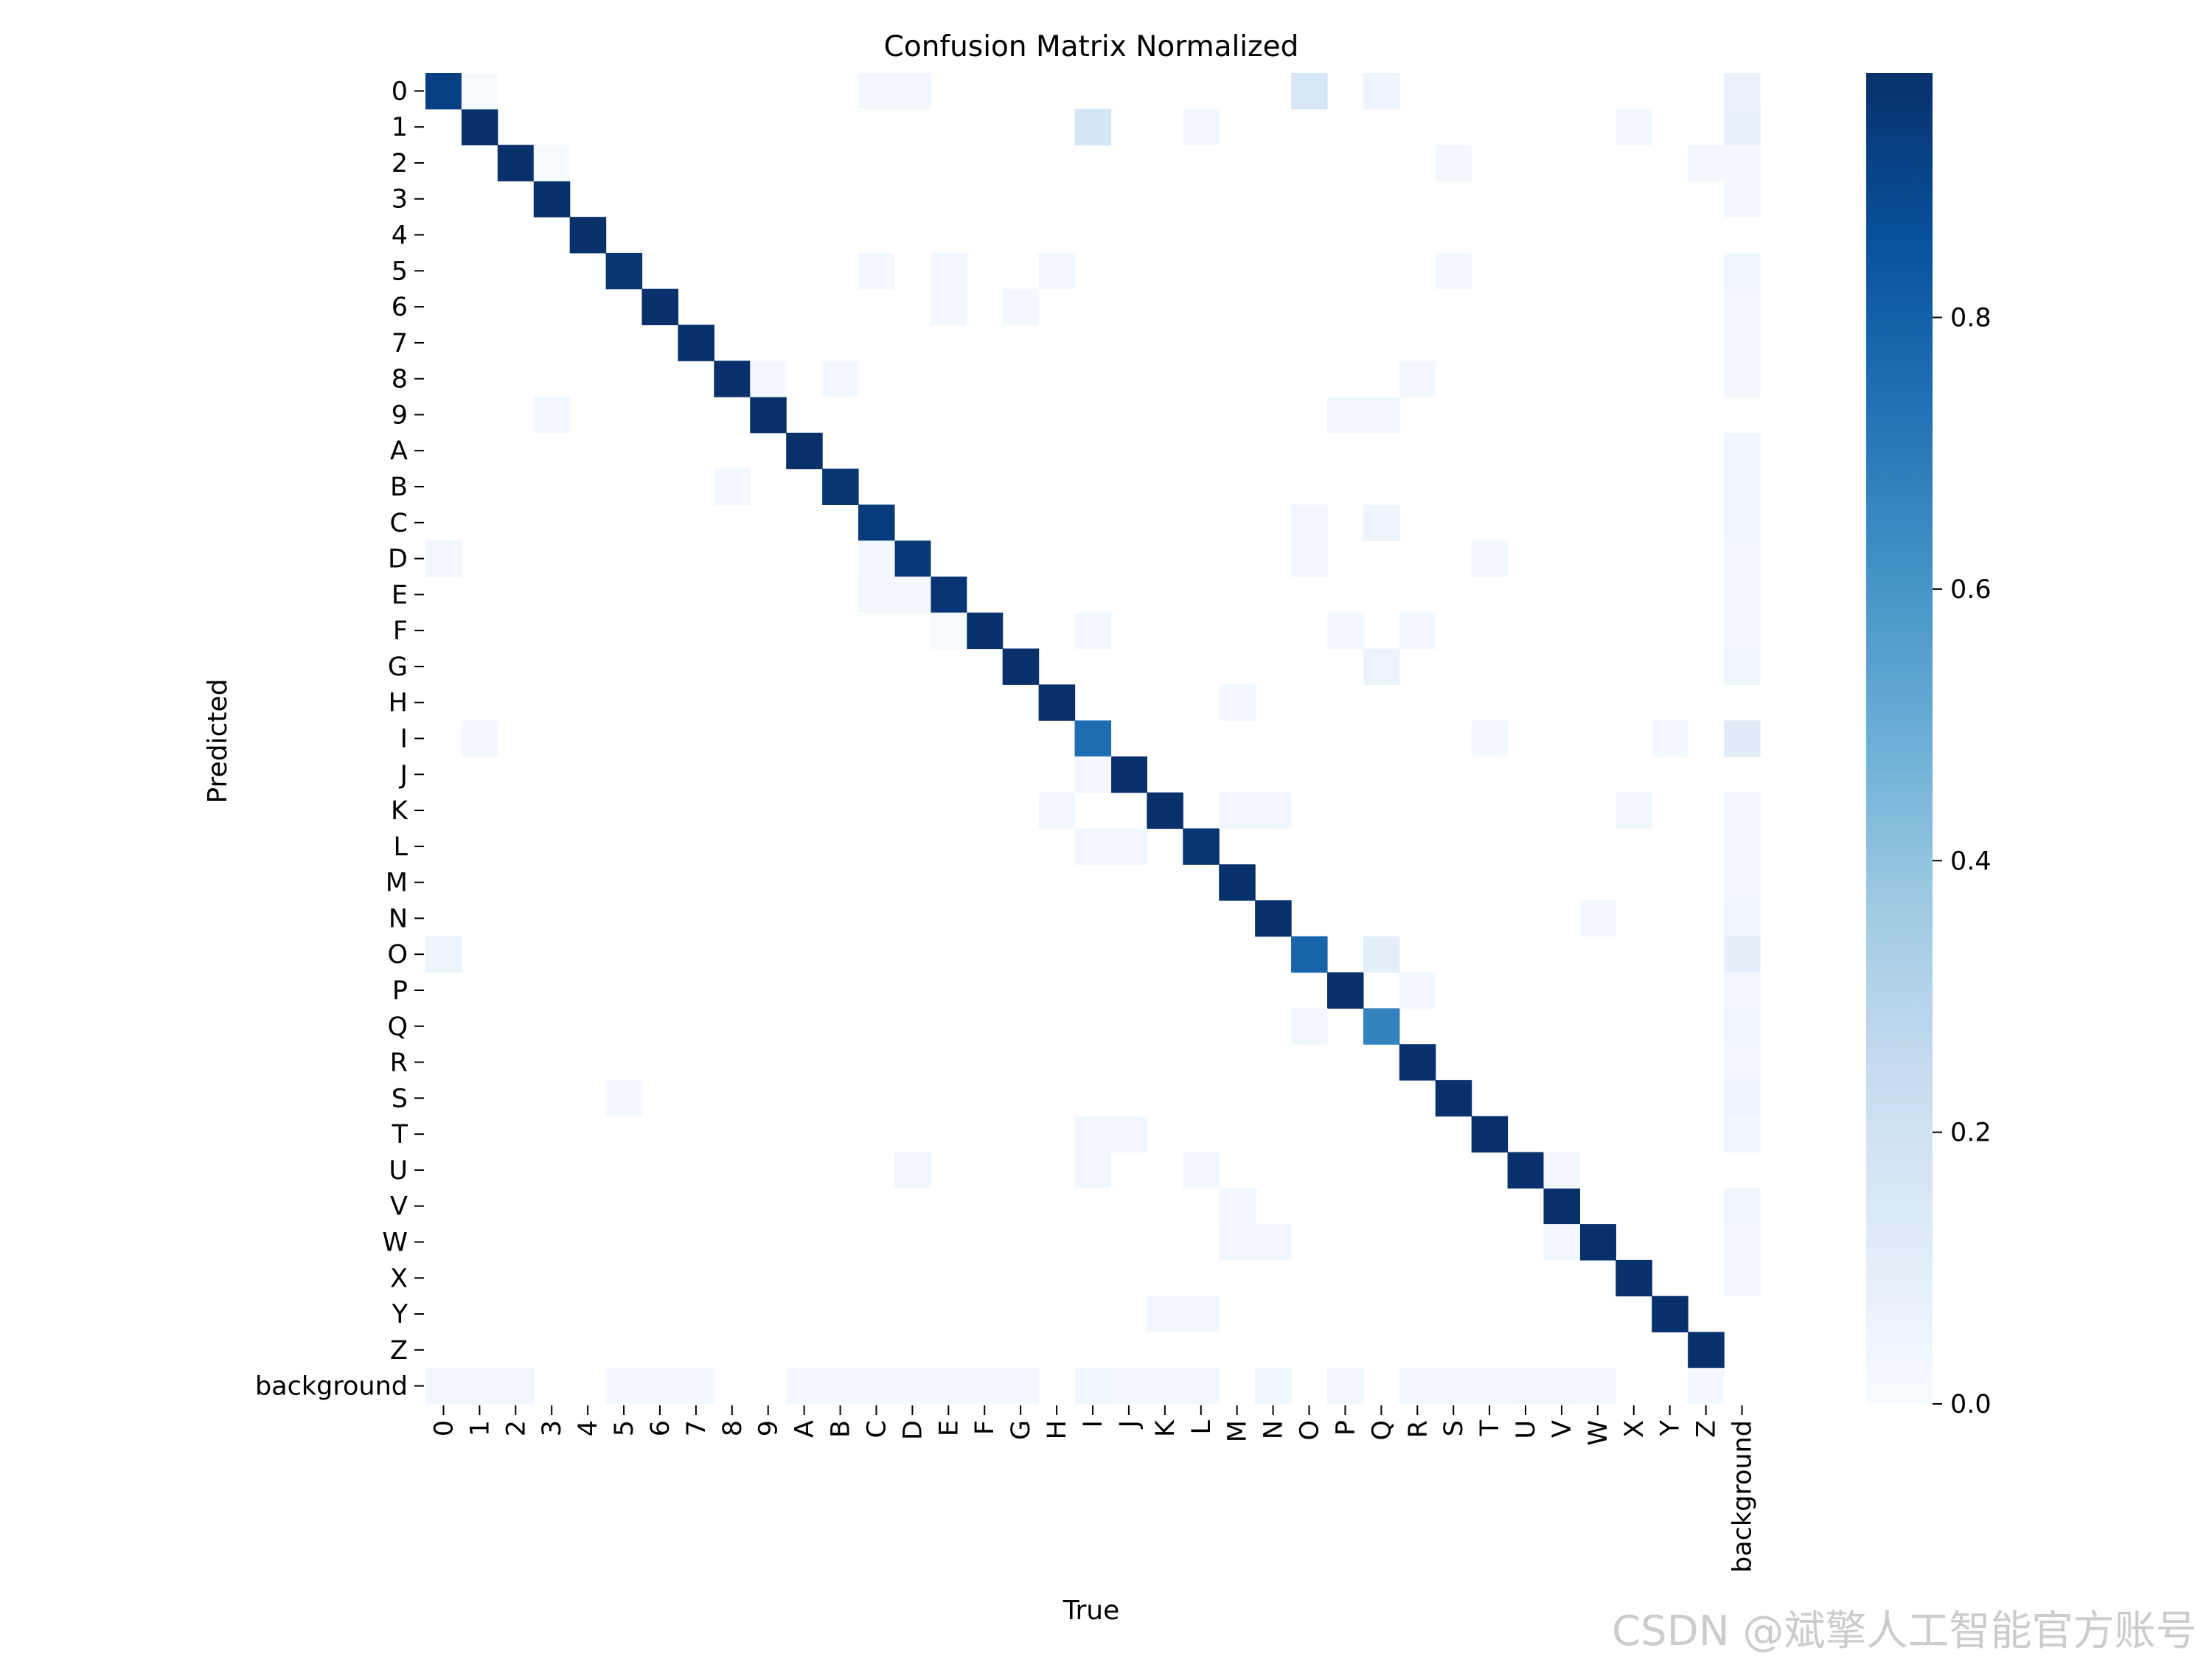 The image size is (2212, 1659). I want to click on x-tick-label: C, so click(876, 1429).